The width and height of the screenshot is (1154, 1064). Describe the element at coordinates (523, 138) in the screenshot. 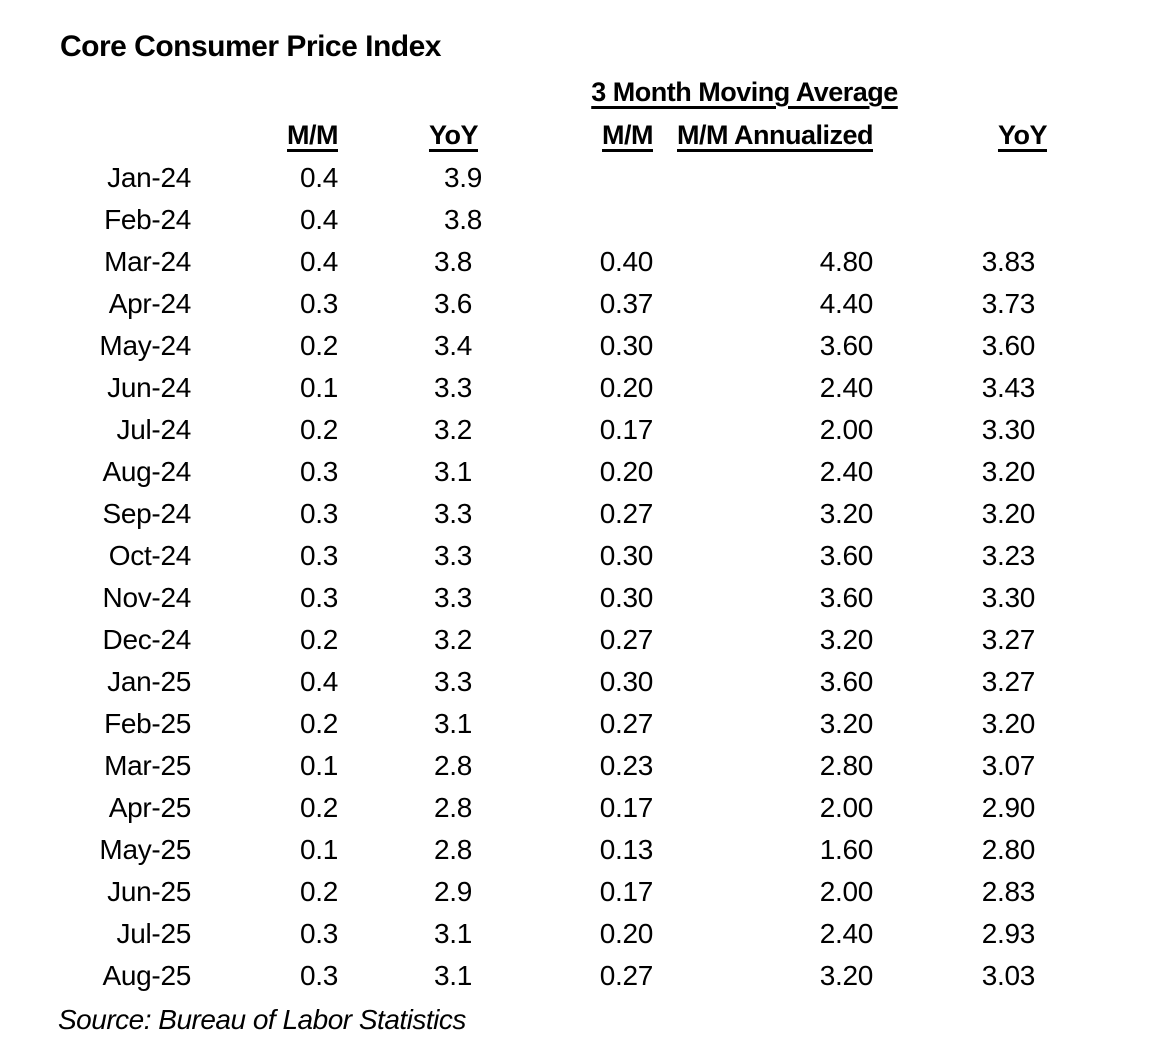

I see `column-header-row: M/M YoY M/M M/M Annualized YoY` at that location.